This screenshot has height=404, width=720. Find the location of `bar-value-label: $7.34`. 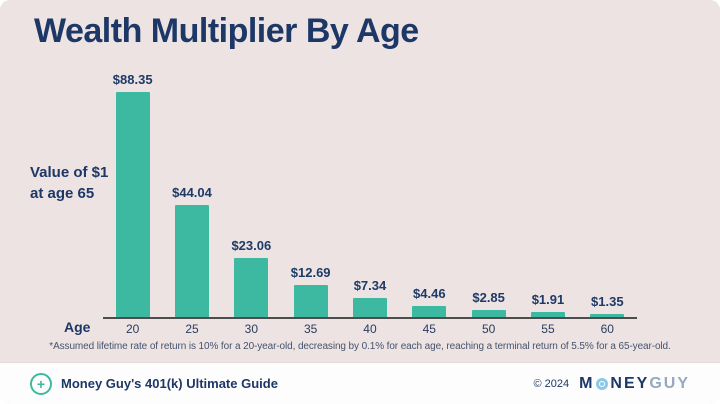

bar-value-label: $7.34 is located at coordinates (370, 285).